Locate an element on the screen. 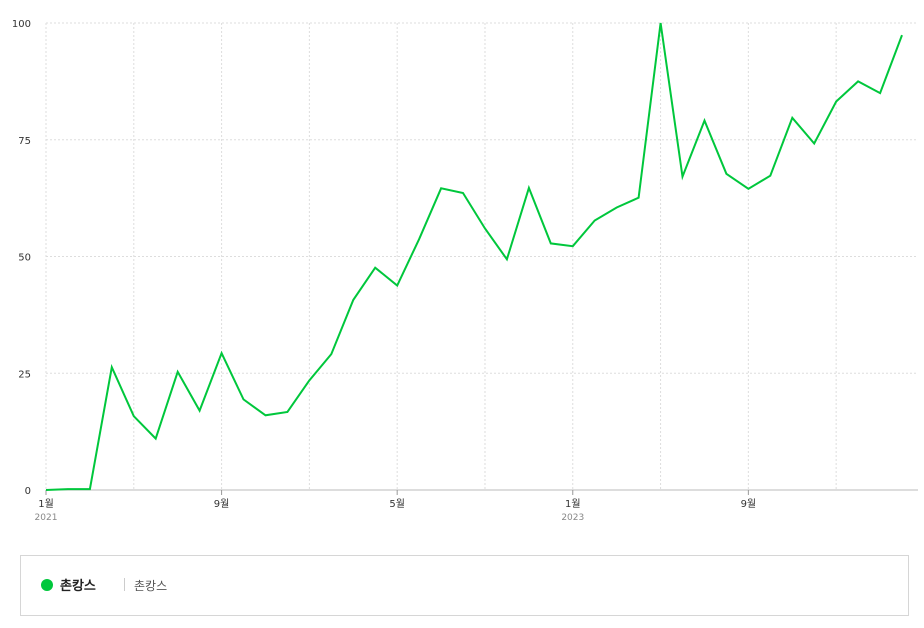  y-tick-label: 50 is located at coordinates (24, 258).